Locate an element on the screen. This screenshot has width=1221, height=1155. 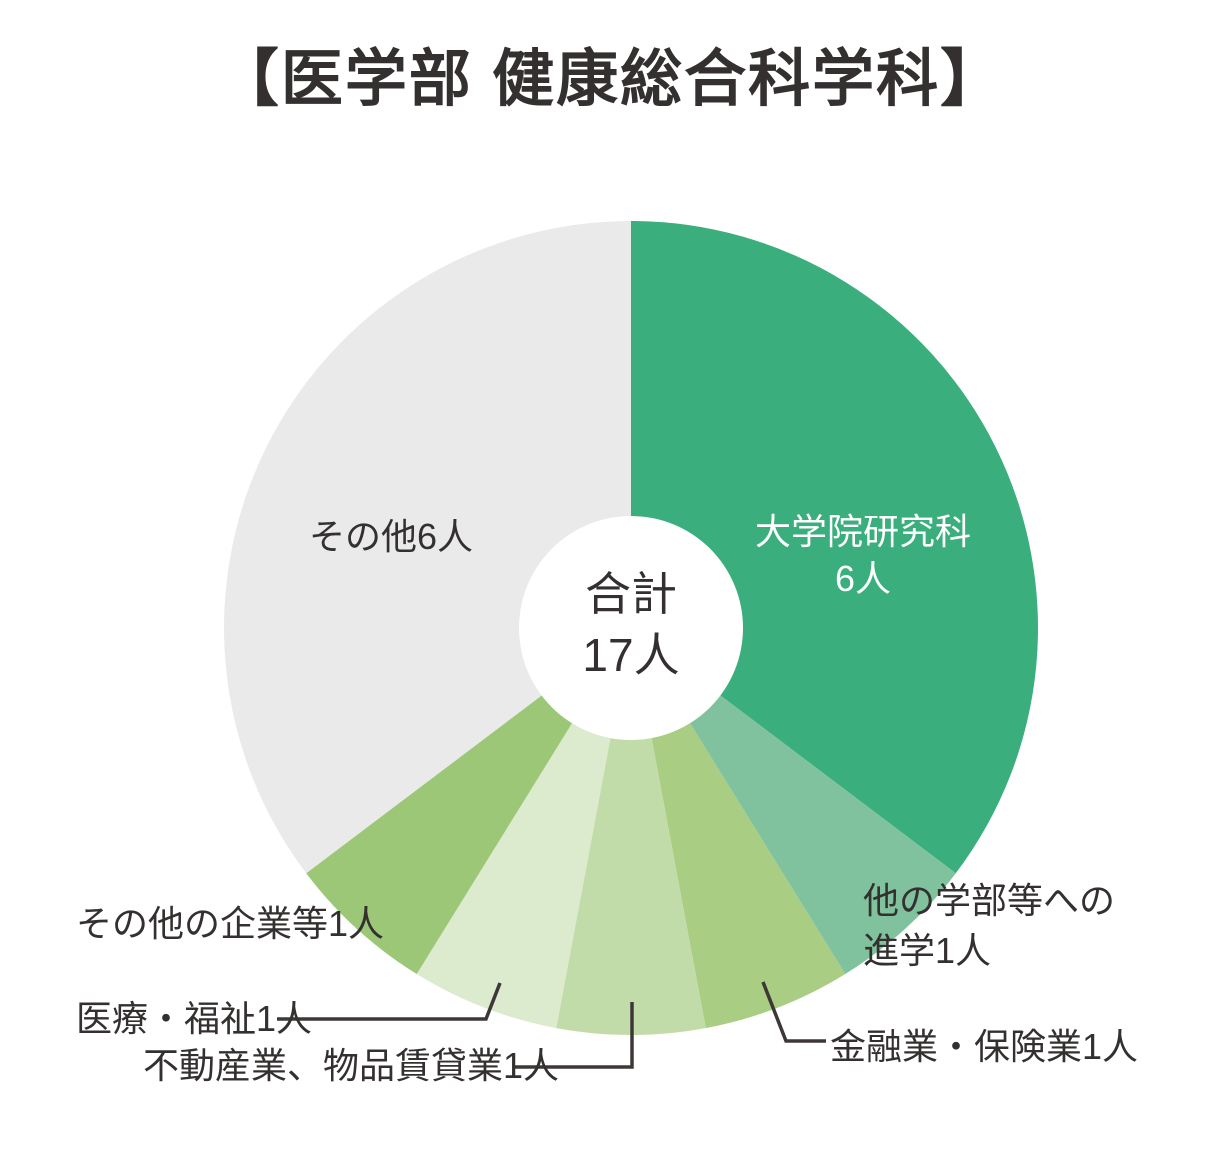
slice-label-graduate-line1: 大学院研究科 is located at coordinates (862, 531).